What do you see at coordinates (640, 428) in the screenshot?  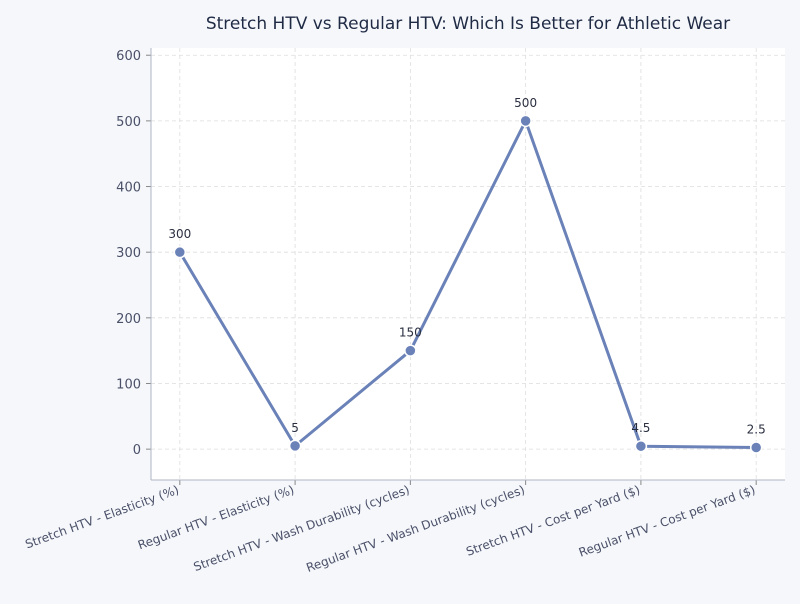 I see `data-label: 4.5` at bounding box center [640, 428].